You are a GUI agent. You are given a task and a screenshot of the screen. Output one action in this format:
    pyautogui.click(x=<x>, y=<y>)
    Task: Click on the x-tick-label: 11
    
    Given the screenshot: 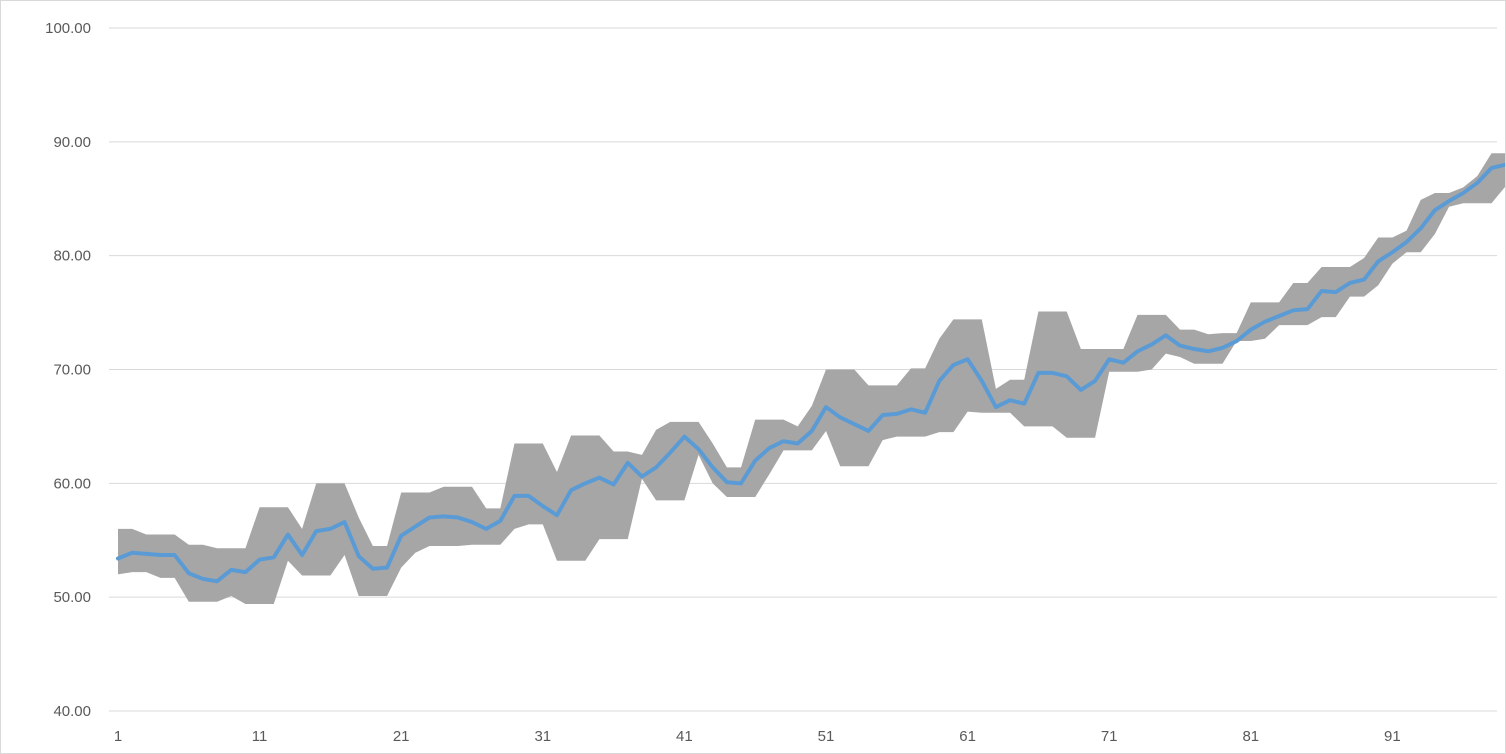 What is the action you would take?
    pyautogui.click(x=260, y=736)
    